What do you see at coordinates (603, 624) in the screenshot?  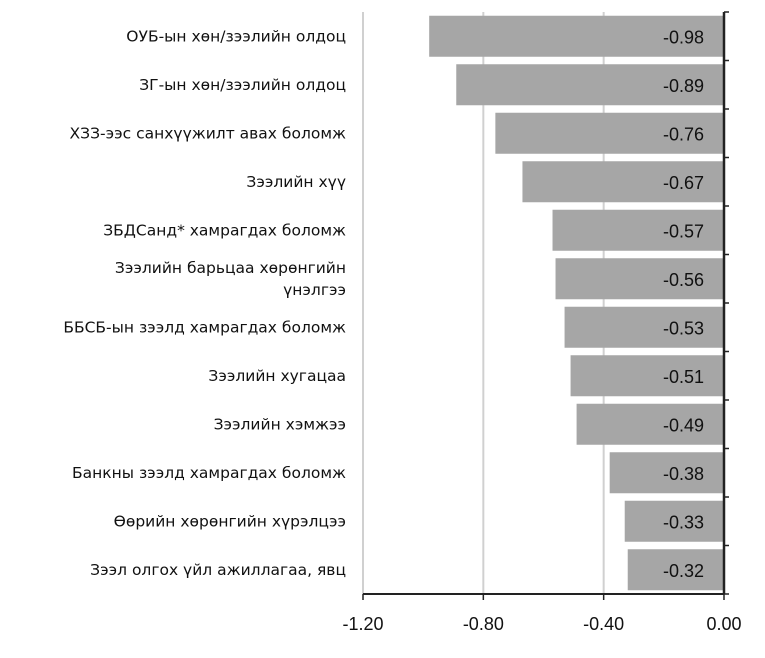 I see `x-tick-label-2: -0.40` at bounding box center [603, 624].